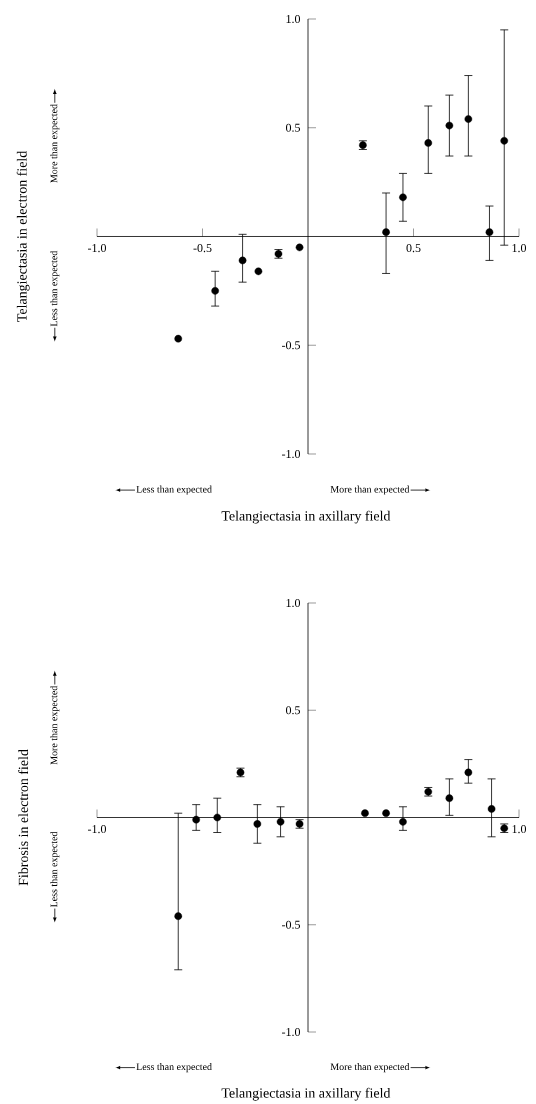  What do you see at coordinates (23, 236) in the screenshot?
I see `y-axis-title: Telangiectasia in electron field` at bounding box center [23, 236].